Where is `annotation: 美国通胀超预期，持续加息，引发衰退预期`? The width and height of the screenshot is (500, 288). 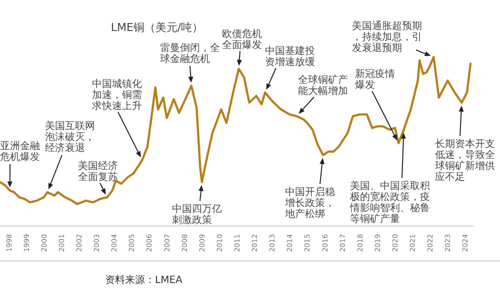 annotation: 美国通胀超预期，持续加息，引发衰退预期 is located at coordinates (387, 37).